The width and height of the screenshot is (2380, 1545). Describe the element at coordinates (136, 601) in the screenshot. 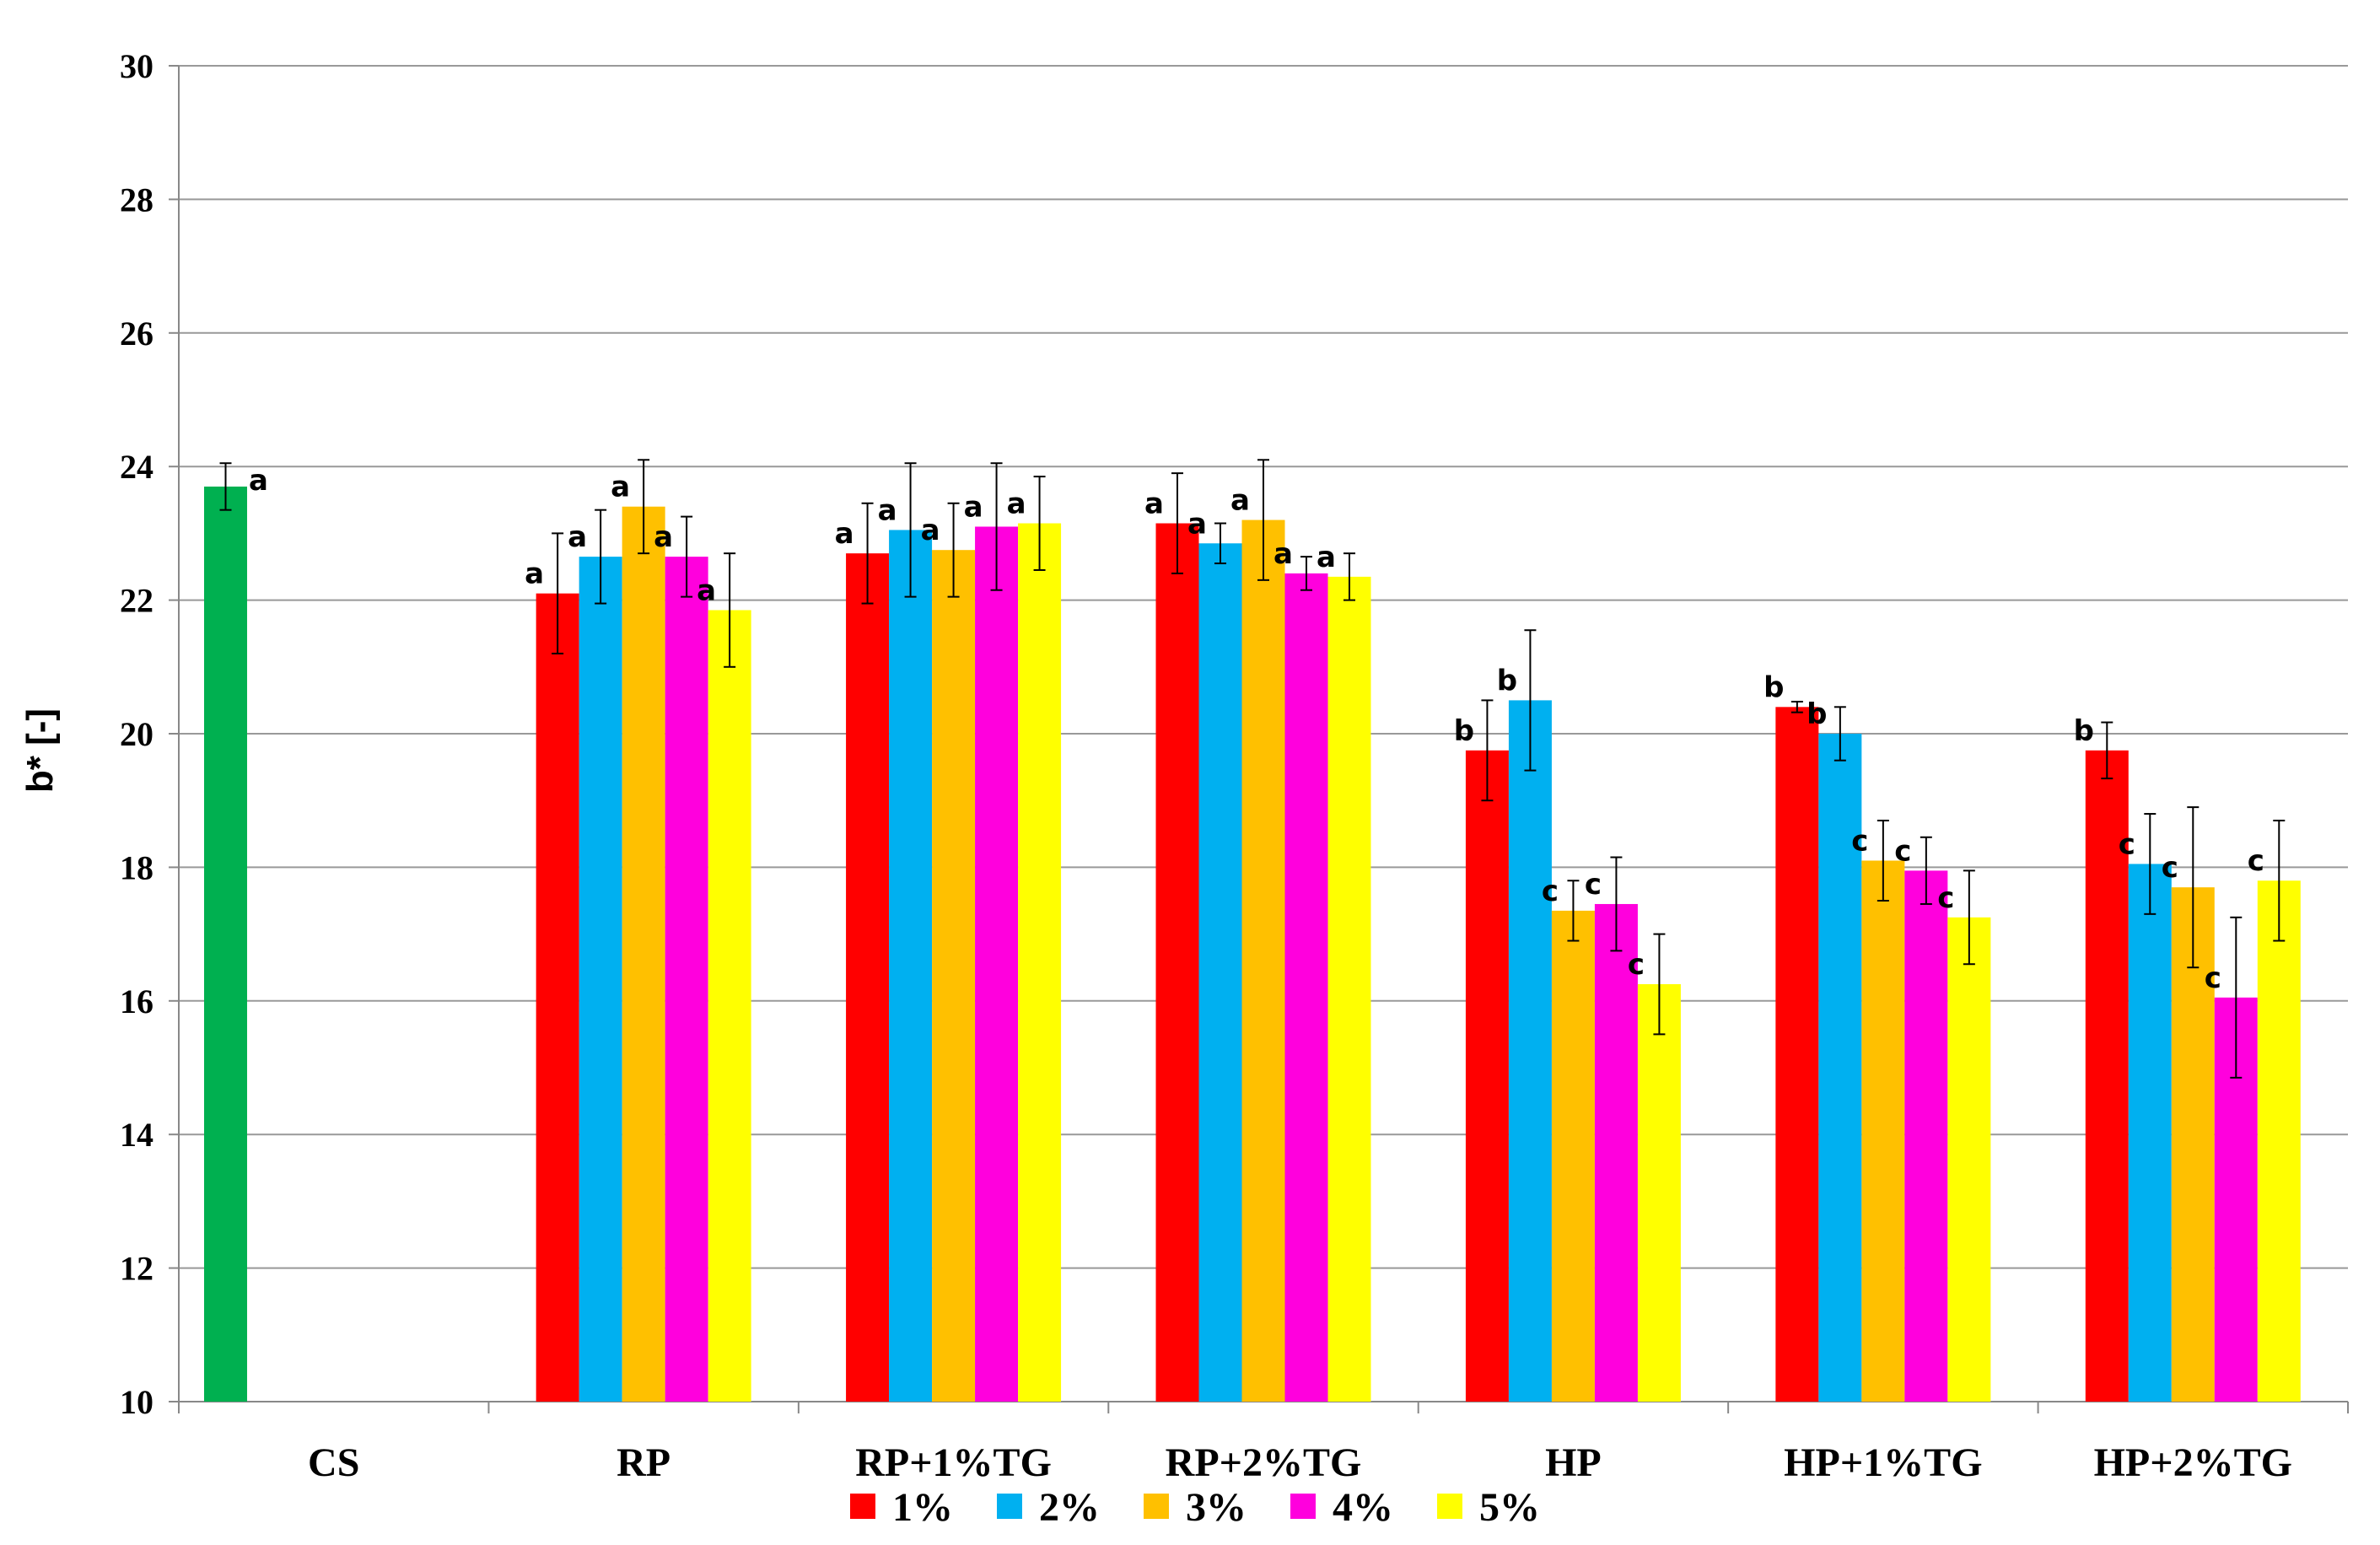

I see `y-tick-label: 22` at that location.